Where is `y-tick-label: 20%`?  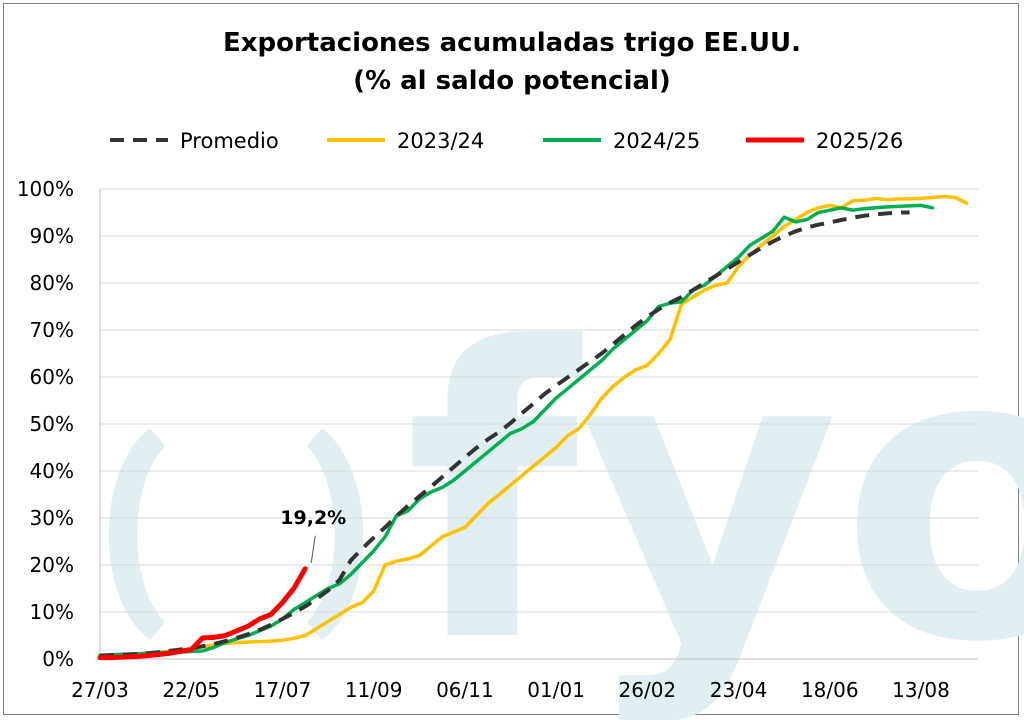
y-tick-label: 20% is located at coordinates (52, 565).